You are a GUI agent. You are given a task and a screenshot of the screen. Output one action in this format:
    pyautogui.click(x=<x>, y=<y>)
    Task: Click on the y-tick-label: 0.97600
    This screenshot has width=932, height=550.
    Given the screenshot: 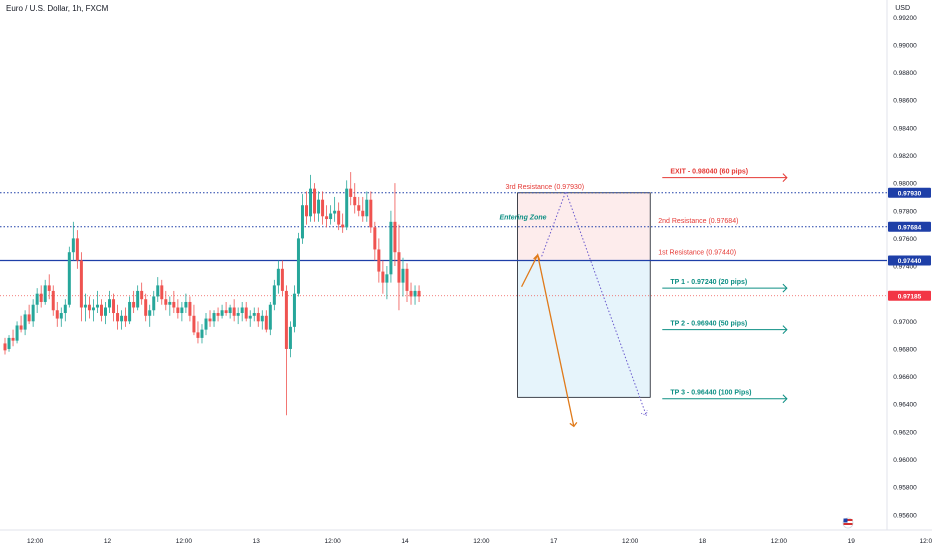 What is the action you would take?
    pyautogui.click(x=905, y=239)
    